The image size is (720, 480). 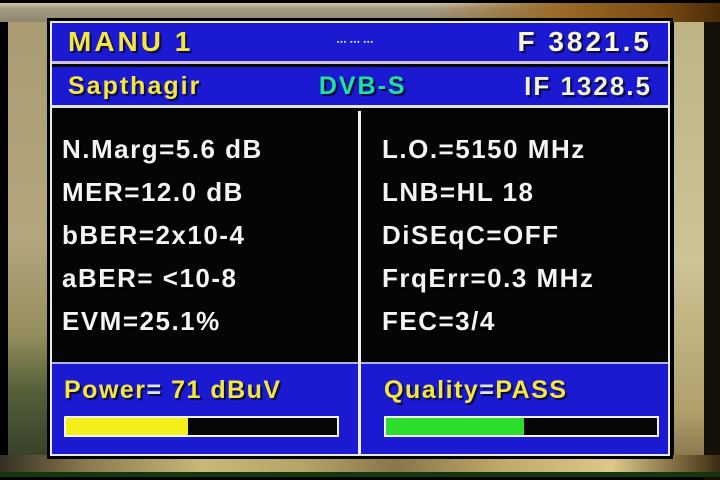 What do you see at coordinates (355, 42) in the screenshot?
I see `signal-marks-icon: ▪▪▪ ▪▪▪ ▪▪▪` at bounding box center [355, 42].